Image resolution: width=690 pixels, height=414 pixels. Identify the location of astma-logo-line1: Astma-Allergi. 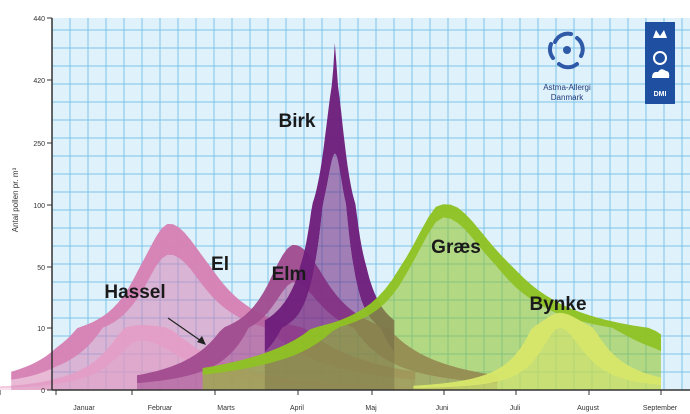
(567, 87).